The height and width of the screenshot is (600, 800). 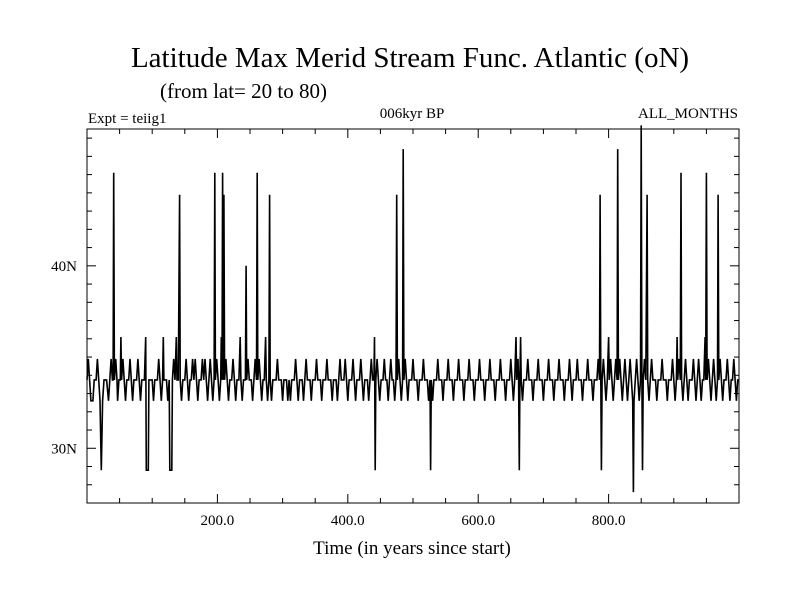 I want to click on x-axis-label: Time (in years since start), so click(x=412, y=548).